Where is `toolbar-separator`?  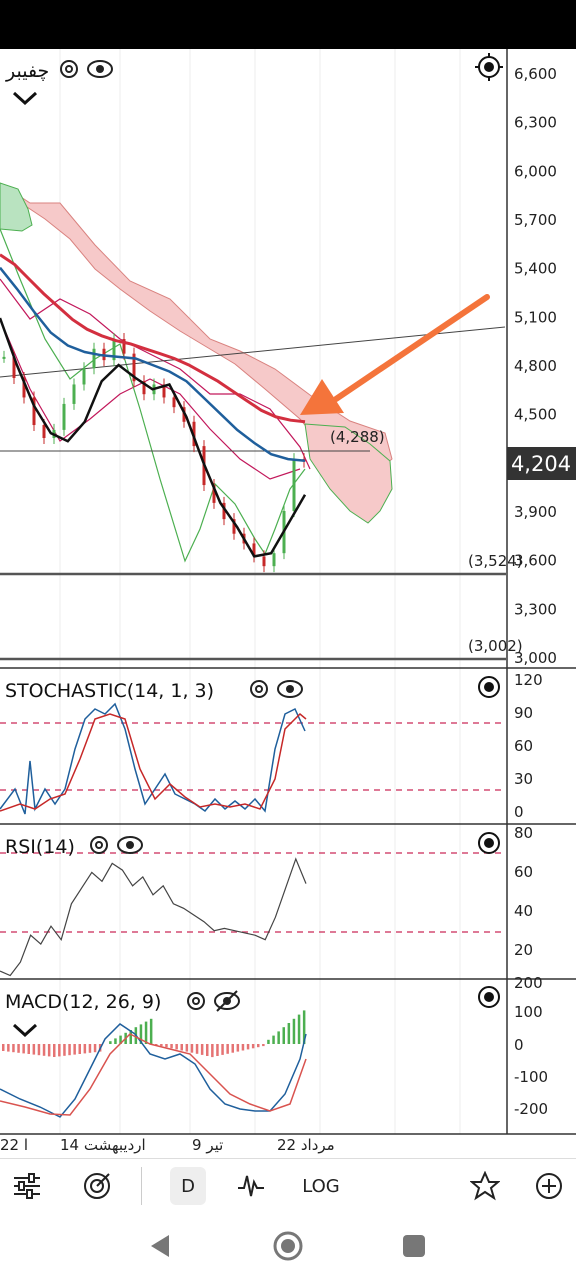 toolbar-separator is located at coordinates (141, 1186).